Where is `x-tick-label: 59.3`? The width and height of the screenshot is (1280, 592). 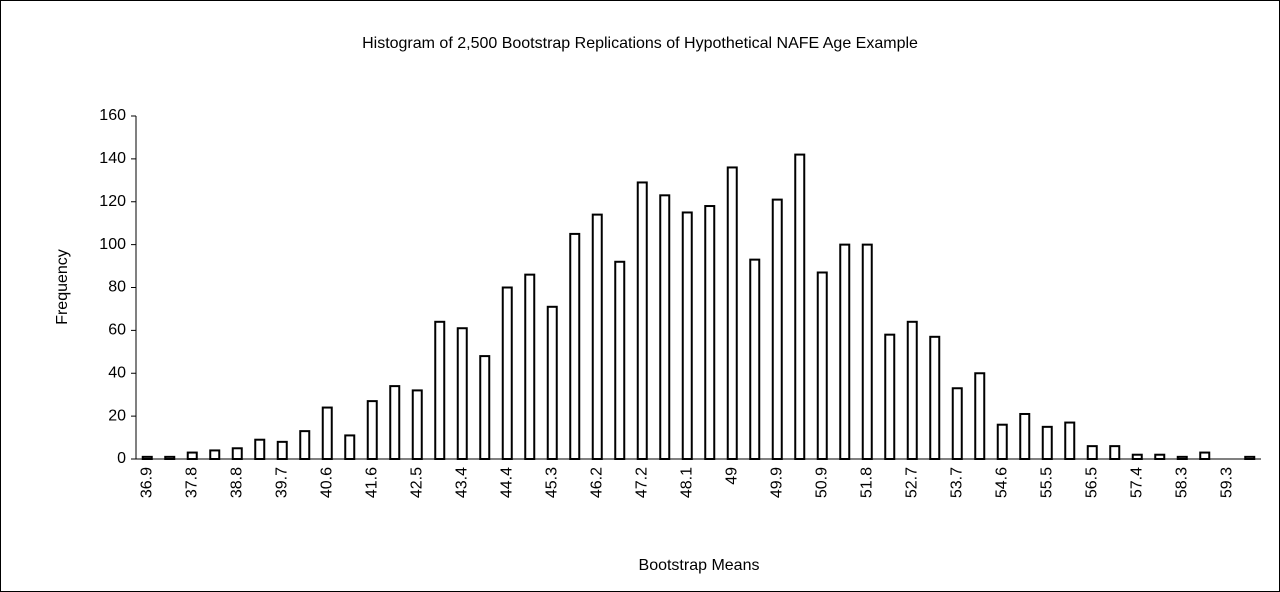
x-tick-label: 59.3 is located at coordinates (1226, 482).